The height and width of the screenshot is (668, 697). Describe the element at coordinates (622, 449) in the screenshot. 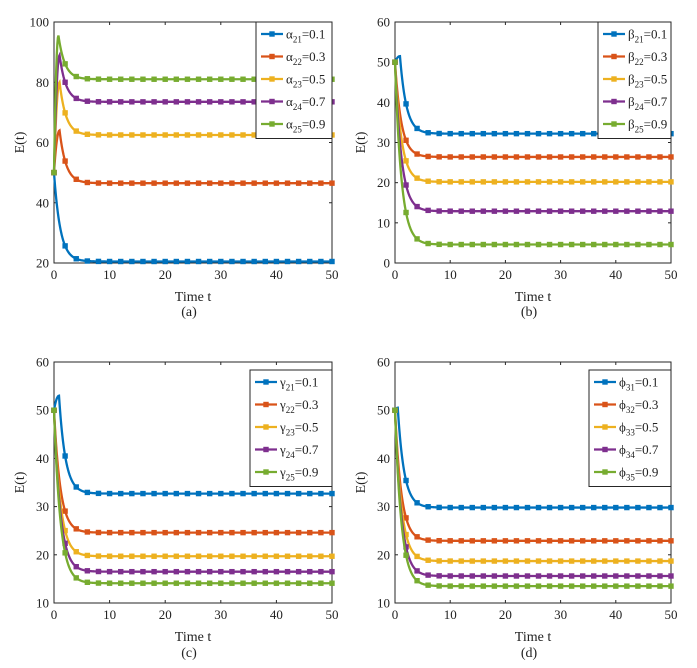

I see `legend-symbol: ϕ` at that location.